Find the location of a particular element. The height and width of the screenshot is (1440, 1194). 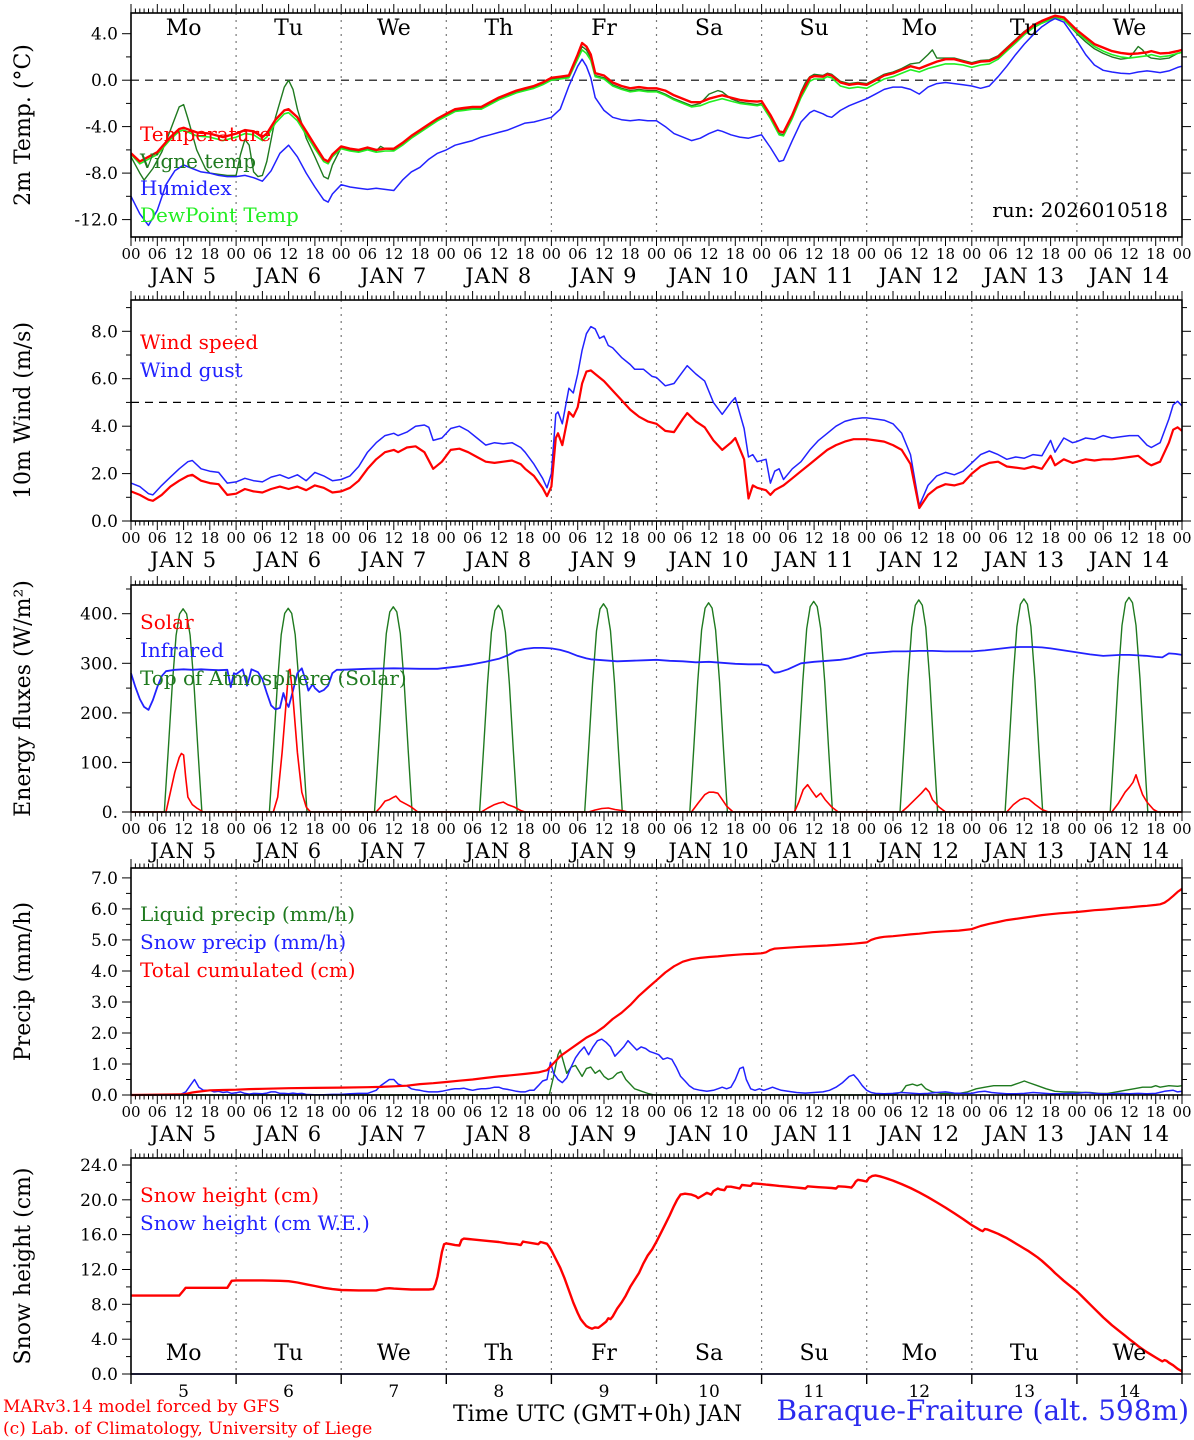

legend-humidex: Humidex is located at coordinates (186, 188).